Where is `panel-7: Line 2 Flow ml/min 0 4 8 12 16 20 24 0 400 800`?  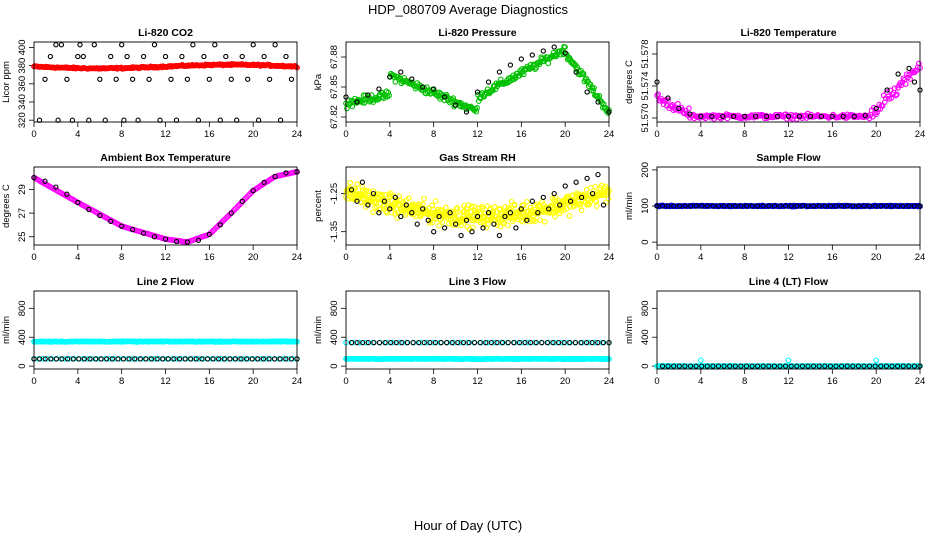
panel-7: Line 2 Flow ml/min 0 4 8 12 16 20 24 0 400 800 is located at coordinates (151, 331).